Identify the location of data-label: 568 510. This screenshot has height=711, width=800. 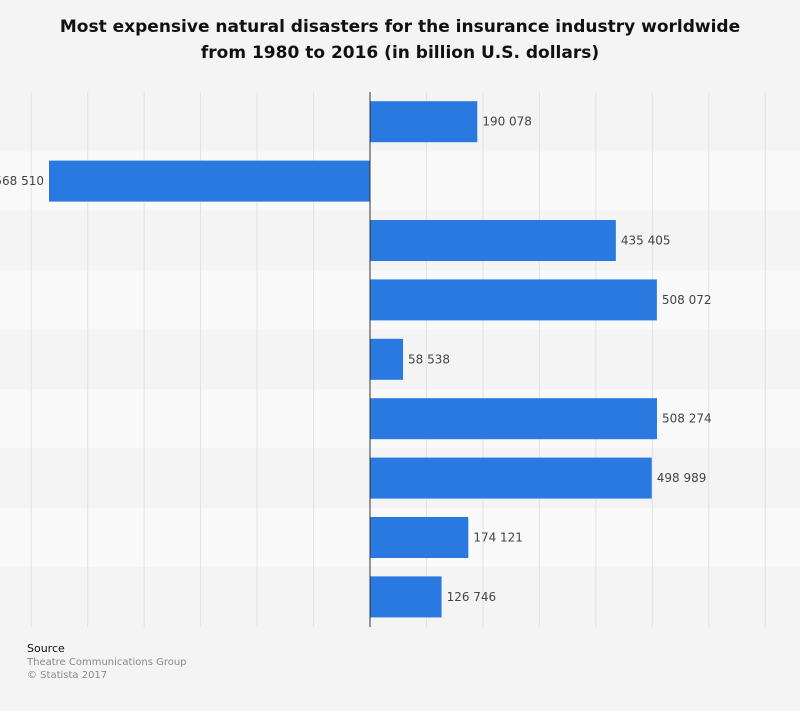
(22, 181).